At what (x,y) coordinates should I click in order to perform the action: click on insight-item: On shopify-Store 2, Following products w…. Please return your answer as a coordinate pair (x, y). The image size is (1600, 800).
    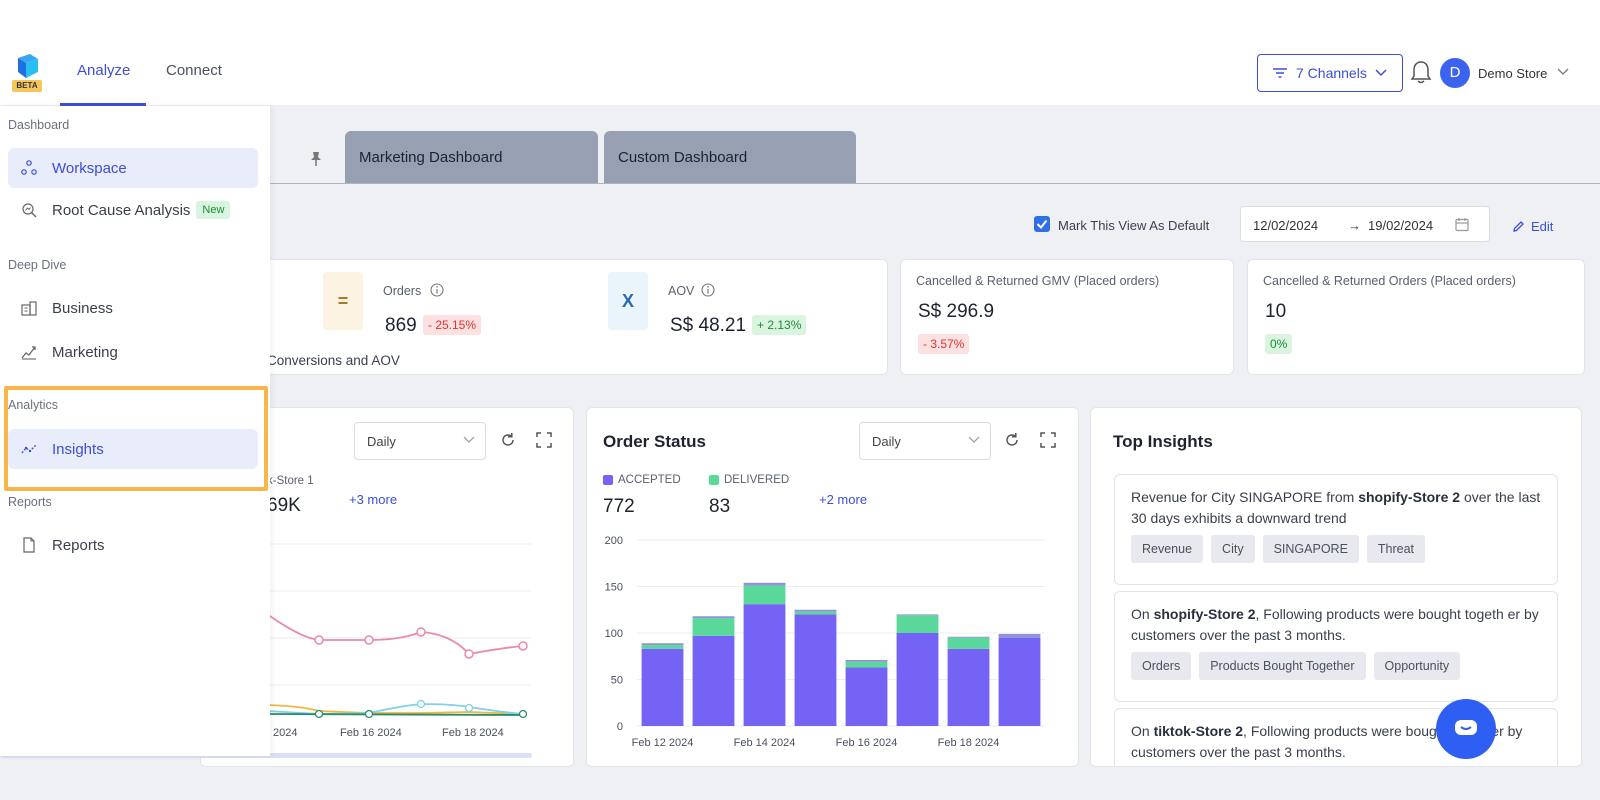
    Looking at the image, I should click on (1336, 646).